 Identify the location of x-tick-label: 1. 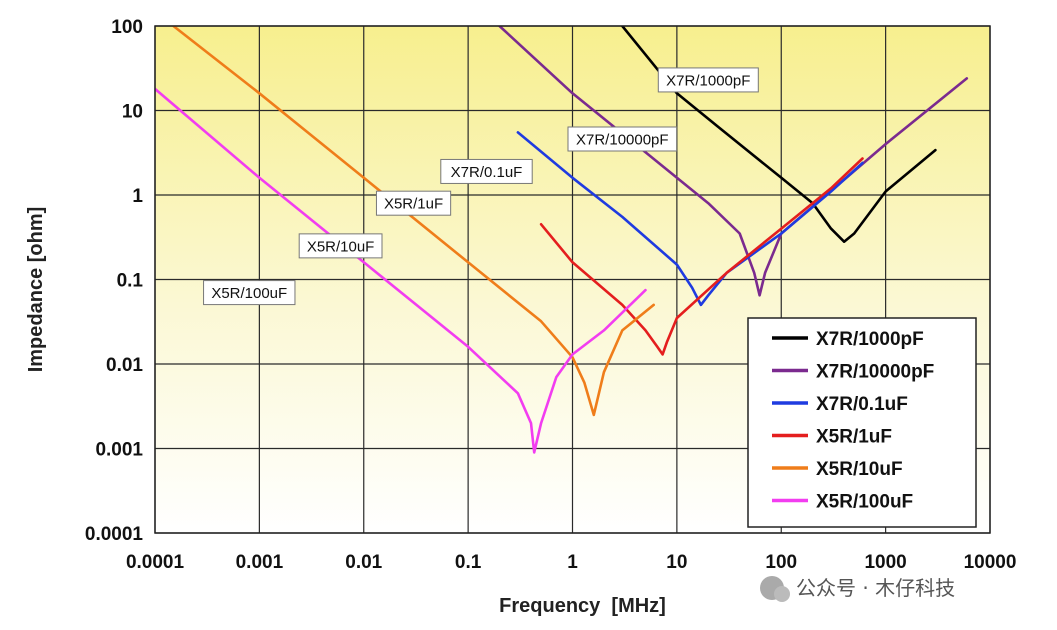
(572, 562).